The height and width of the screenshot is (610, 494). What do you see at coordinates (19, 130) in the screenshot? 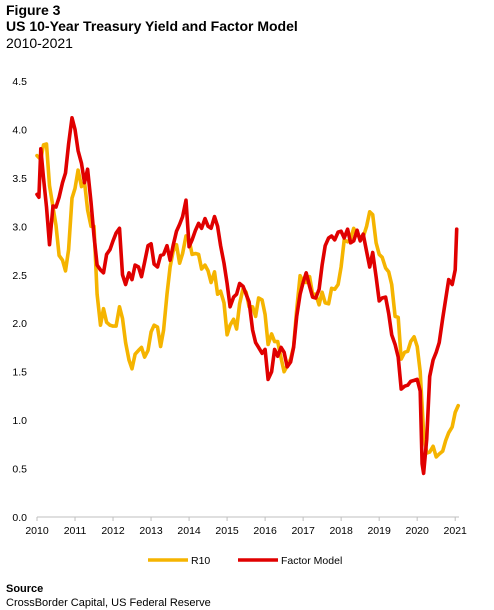
I see `y-tick-label: 4.0` at bounding box center [19, 130].